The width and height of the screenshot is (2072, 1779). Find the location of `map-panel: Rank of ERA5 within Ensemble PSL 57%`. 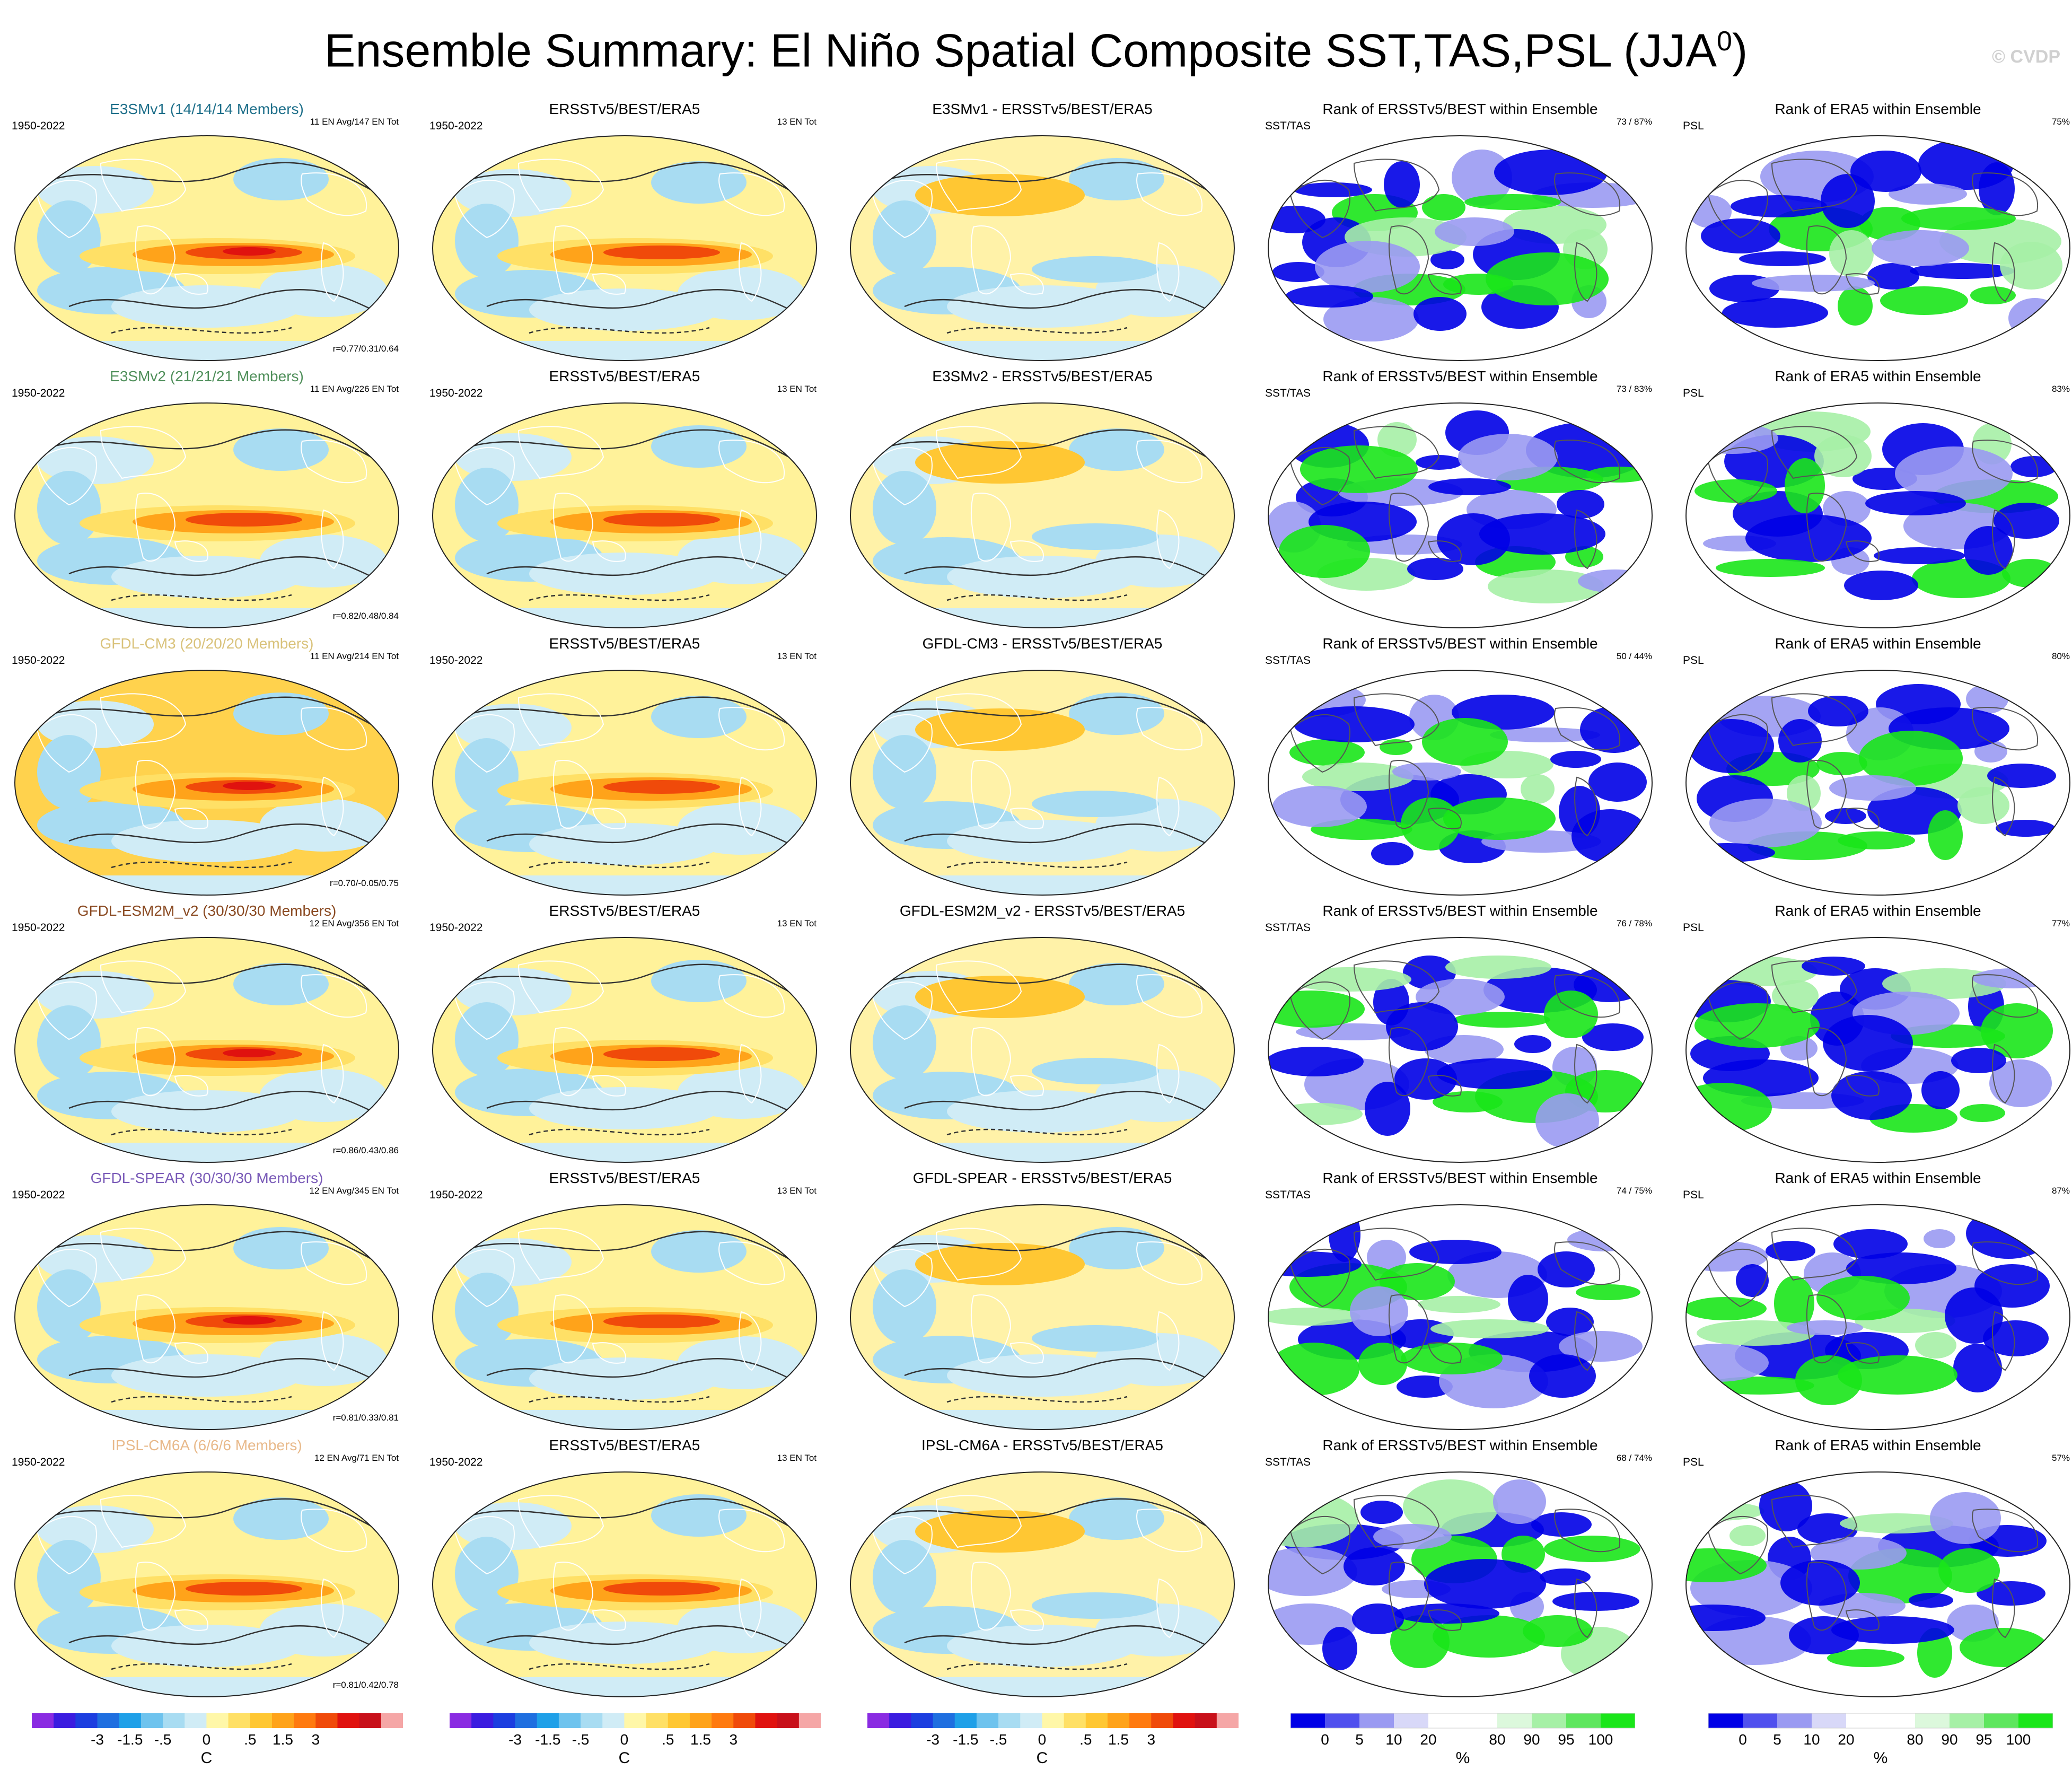

map-panel: Rank of ERA5 within Ensemble PSL 57% is located at coordinates (1874, 1569).